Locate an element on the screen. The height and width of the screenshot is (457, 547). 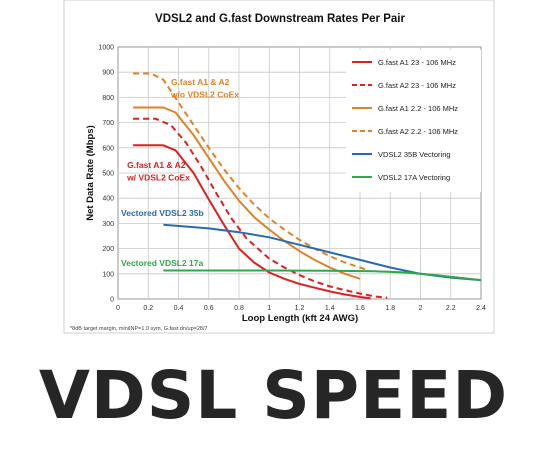
x-tick-label: 1.4 is located at coordinates (330, 308).